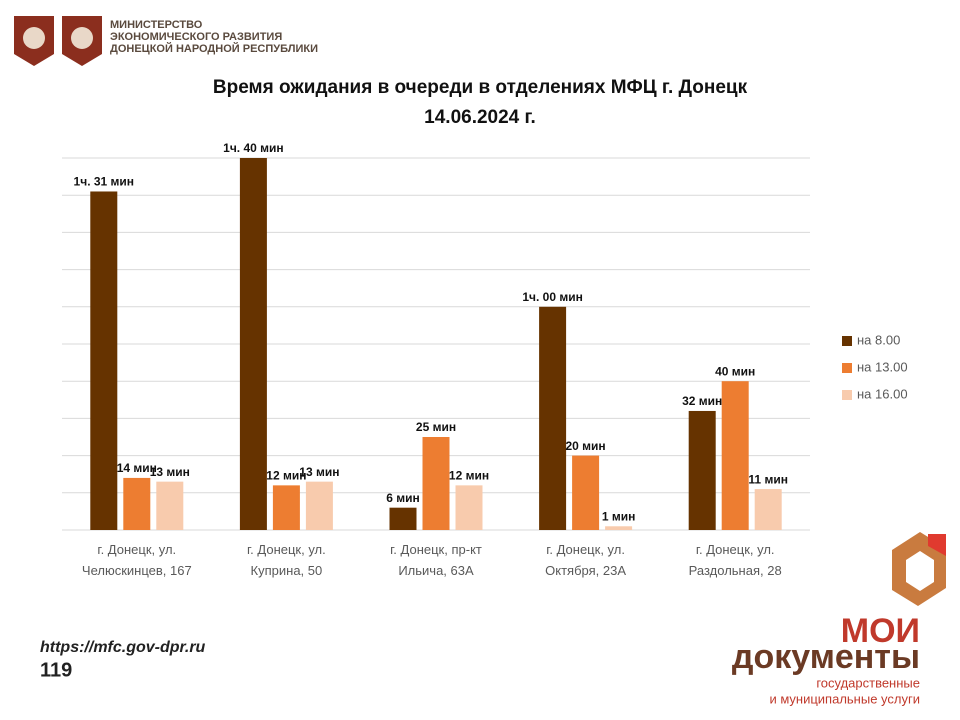 Image resolution: width=960 pixels, height=720 pixels. I want to click on value-label: 1ч. 00 мин, so click(552, 297).